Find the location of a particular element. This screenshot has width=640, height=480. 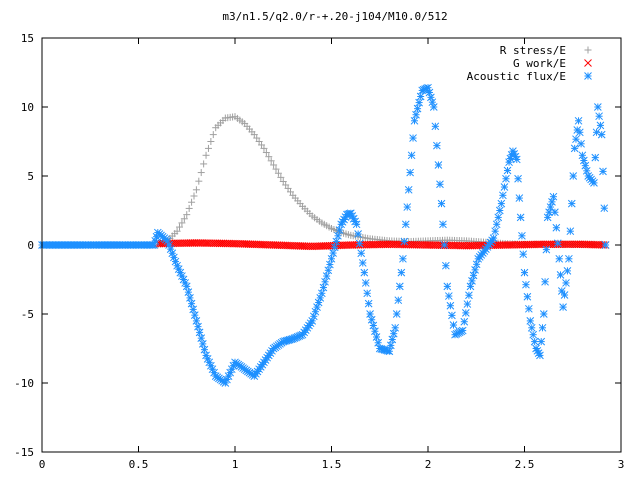

legend-label: G work/E is located at coordinates (539, 63).